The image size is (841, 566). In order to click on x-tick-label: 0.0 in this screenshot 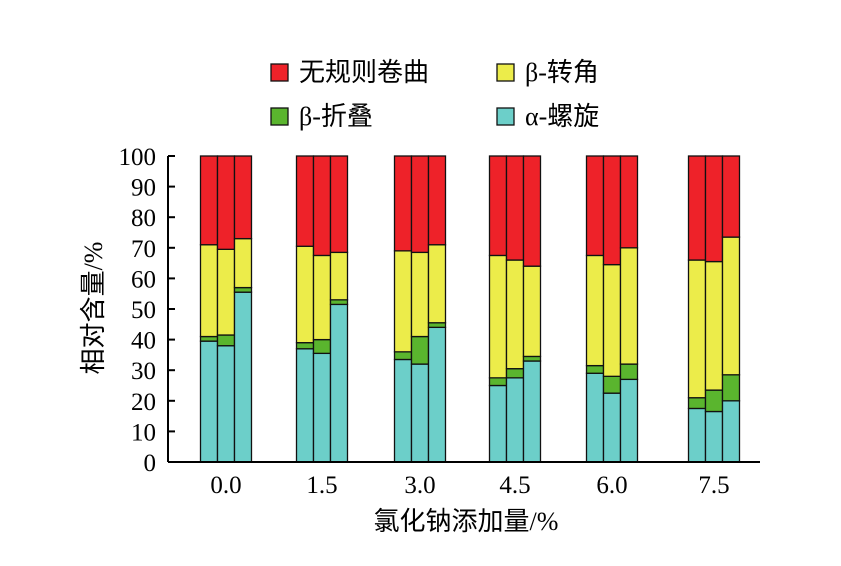, I will do `click(225, 485)`.